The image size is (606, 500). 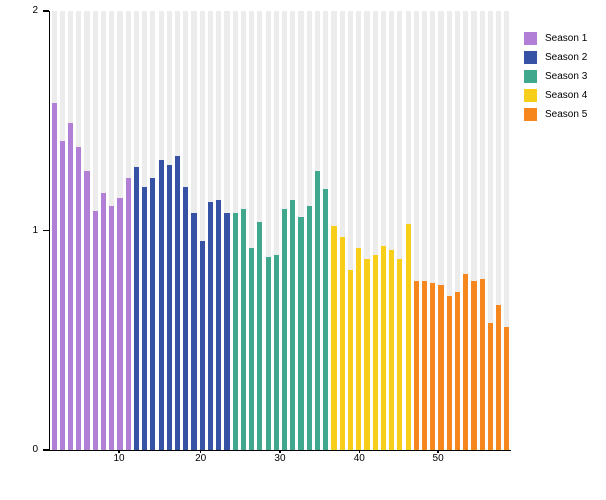 I want to click on y-tick-label: 1, so click(x=35, y=230).